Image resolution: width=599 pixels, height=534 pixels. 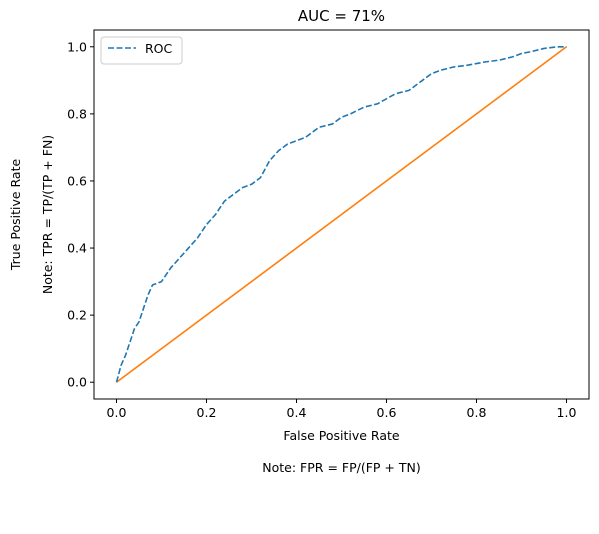 I want to click on legend: ROC, so click(x=141, y=50).